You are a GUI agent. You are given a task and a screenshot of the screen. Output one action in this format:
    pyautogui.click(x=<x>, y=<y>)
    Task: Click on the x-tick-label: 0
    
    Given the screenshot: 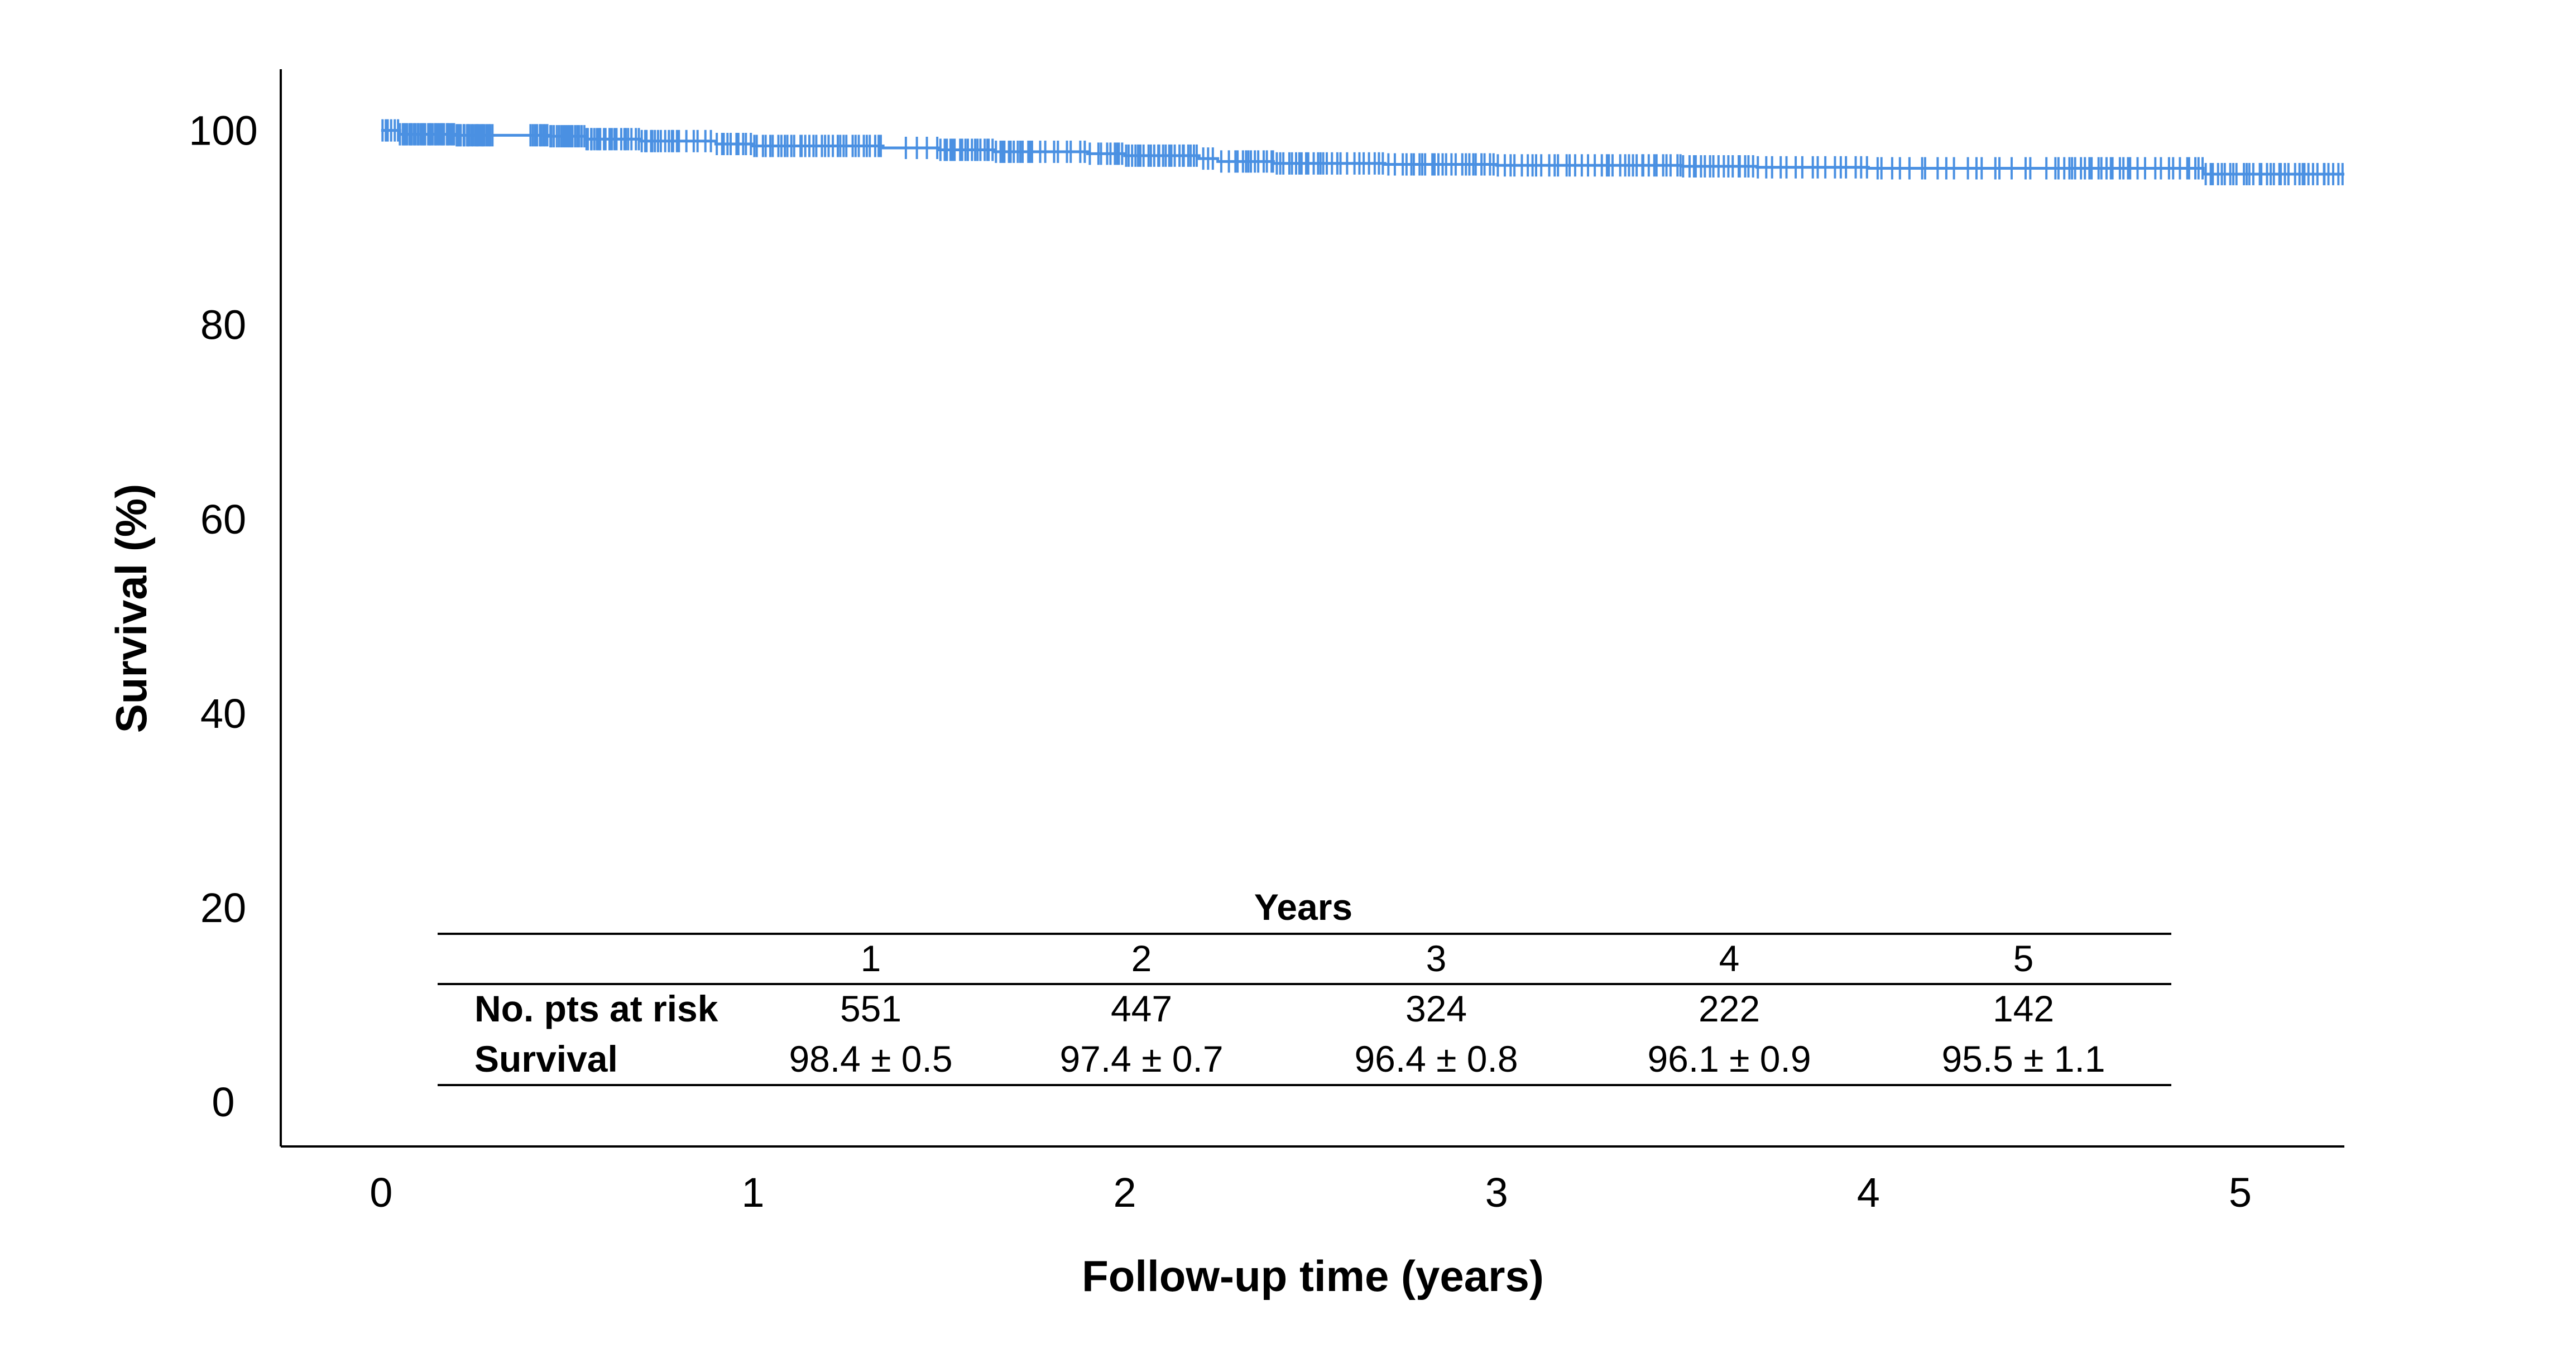 What is the action you would take?
    pyautogui.click(x=381, y=1192)
    